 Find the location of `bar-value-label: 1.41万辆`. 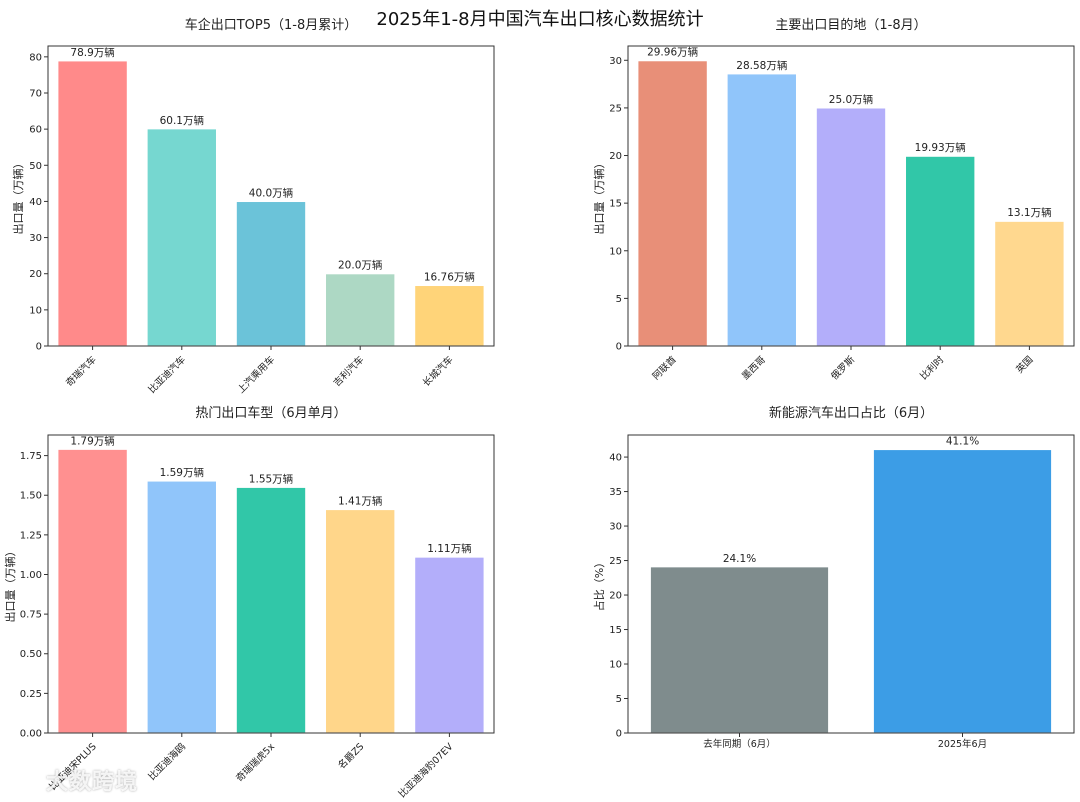

bar-value-label: 1.41万辆 is located at coordinates (360, 501).